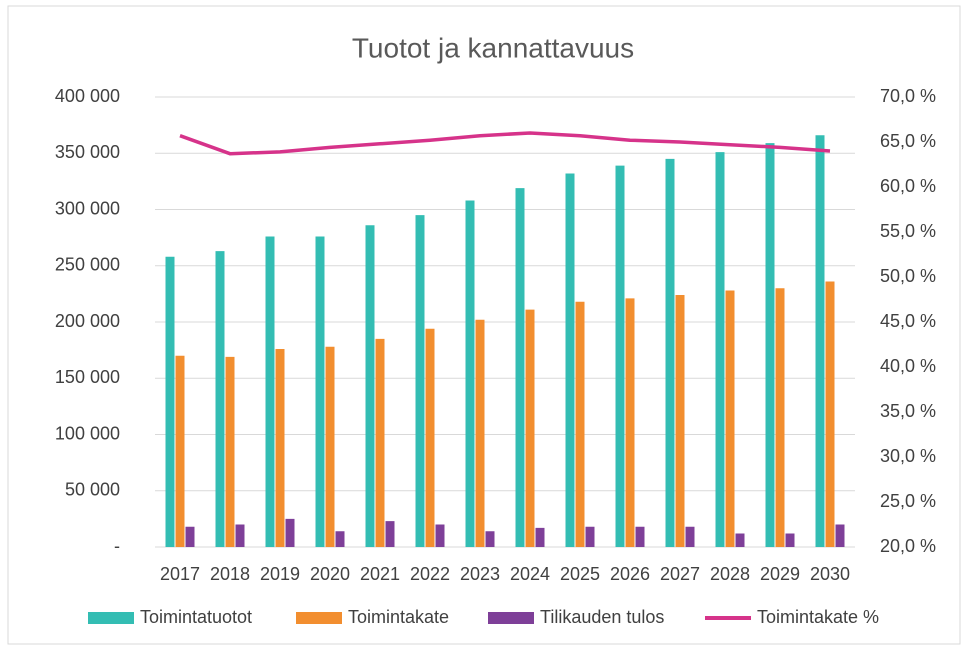 This screenshot has height=650, width=969. Describe the element at coordinates (680, 574) in the screenshot. I see `x-tick-label: 2027` at that location.